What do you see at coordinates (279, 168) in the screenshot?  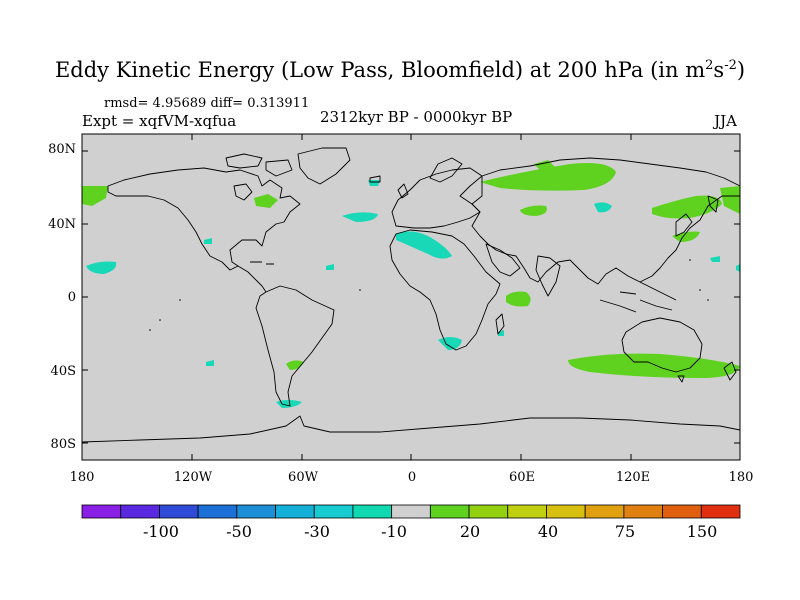 I see `coastline-baffin-island` at bounding box center [279, 168].